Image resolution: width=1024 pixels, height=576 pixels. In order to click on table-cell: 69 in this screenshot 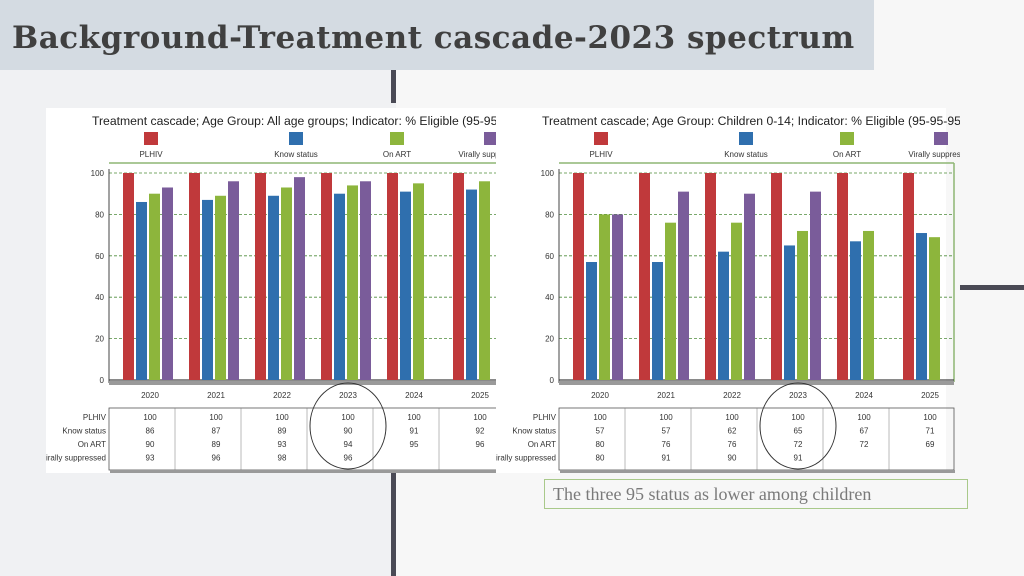, I will do `click(930, 444)`.